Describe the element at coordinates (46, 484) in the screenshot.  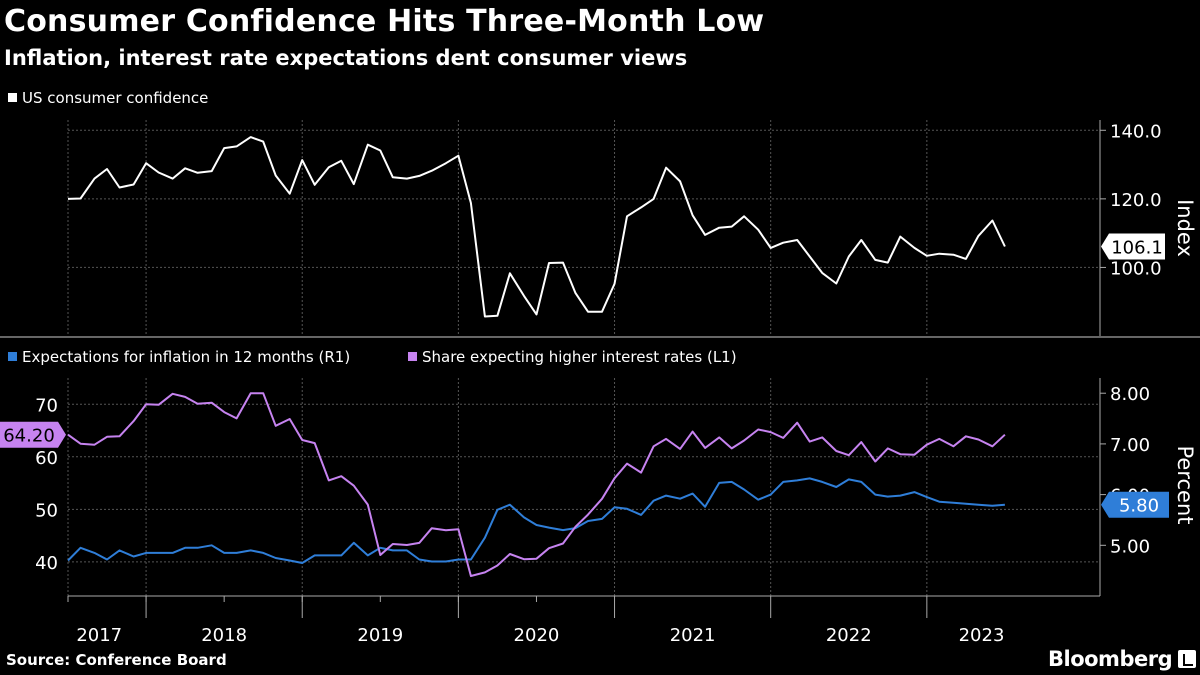
I see `bottom-left-y-axis: 70 60 50 40` at that location.